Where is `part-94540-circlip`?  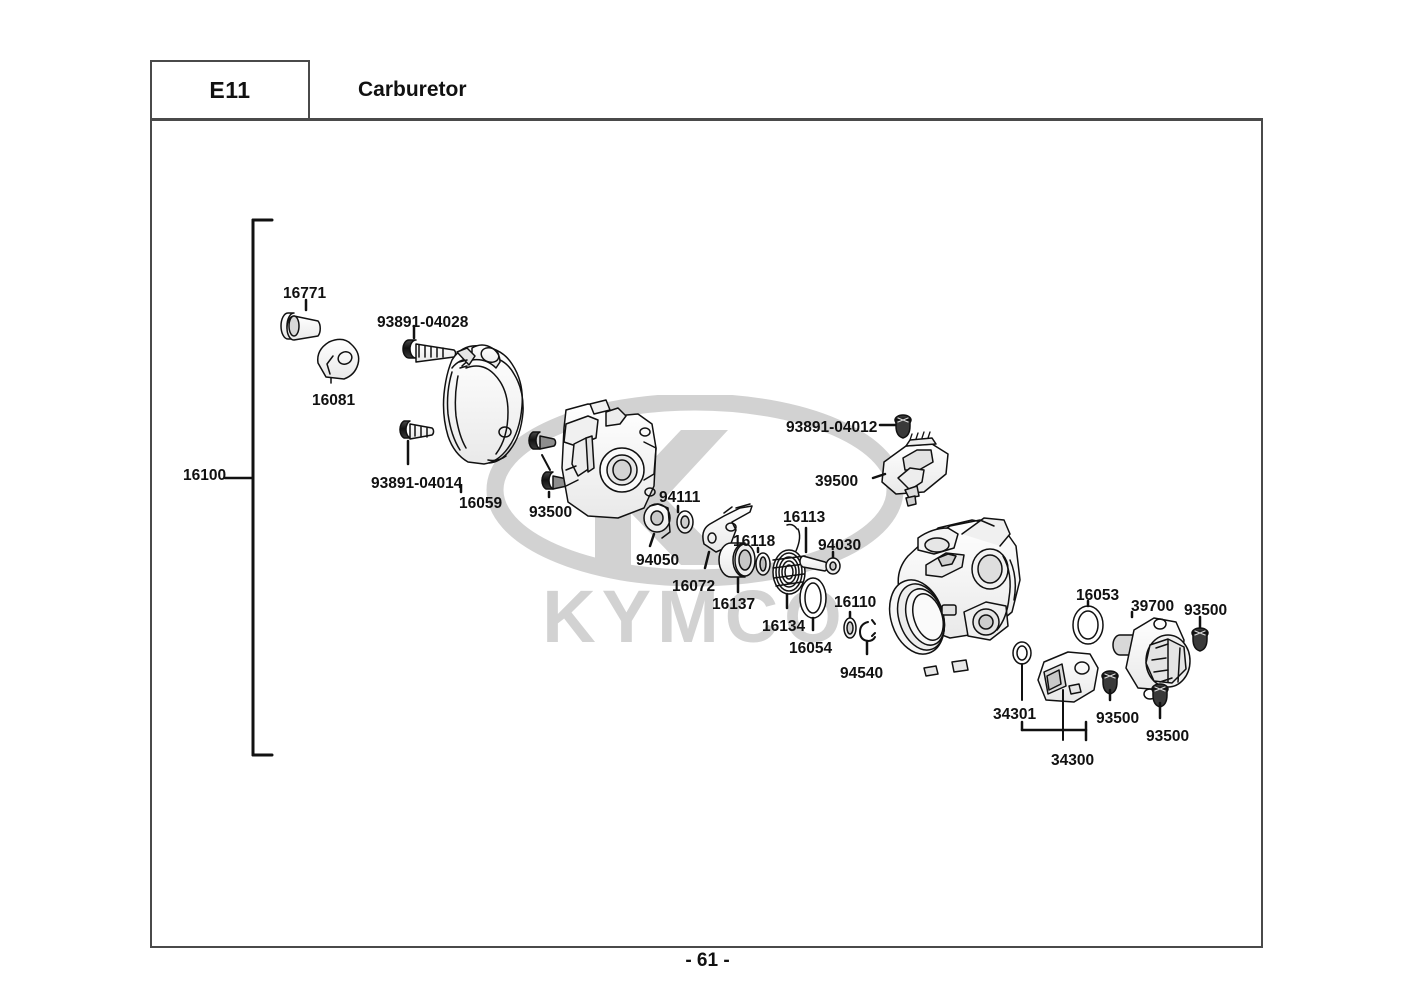
part-94540-circlip is located at coordinates (867, 637).